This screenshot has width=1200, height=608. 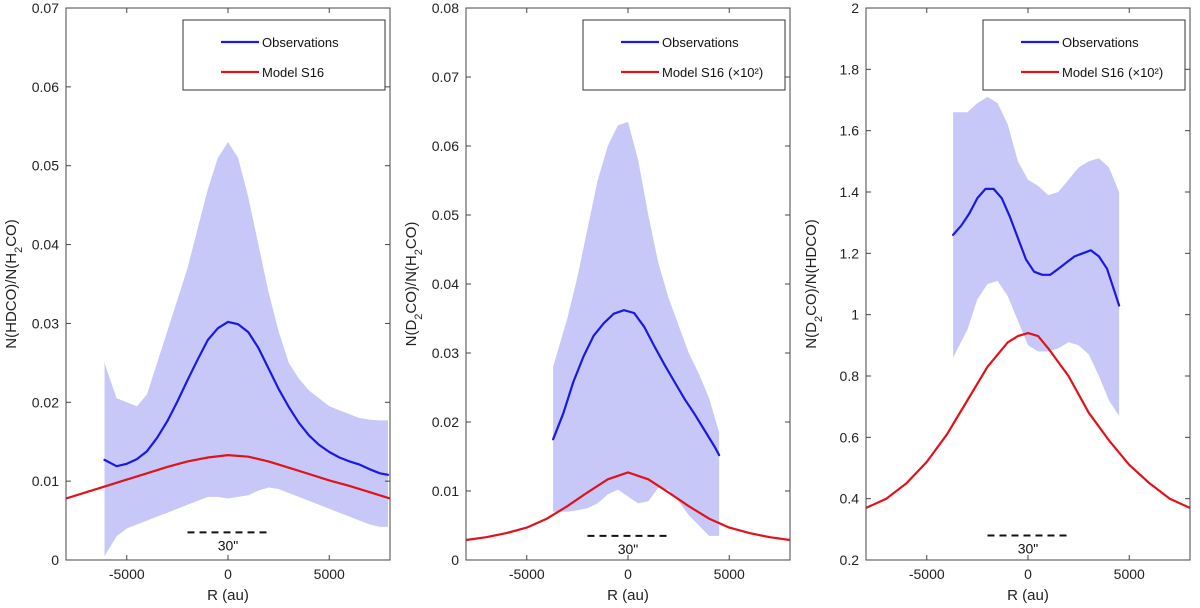 What do you see at coordinates (850, 560) in the screenshot?
I see `y-tick-label: 0.2` at bounding box center [850, 560].